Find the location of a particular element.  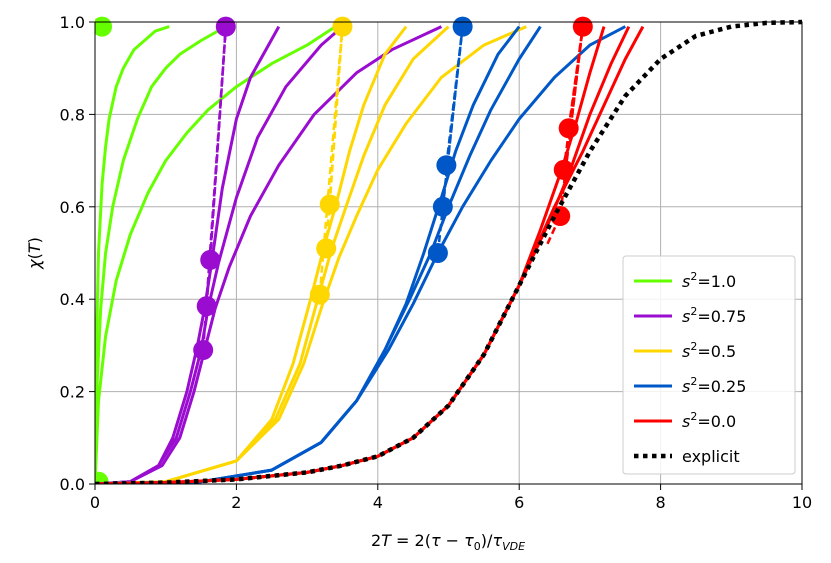

x-axis-label-tau: τ is located at coordinates (436, 540).